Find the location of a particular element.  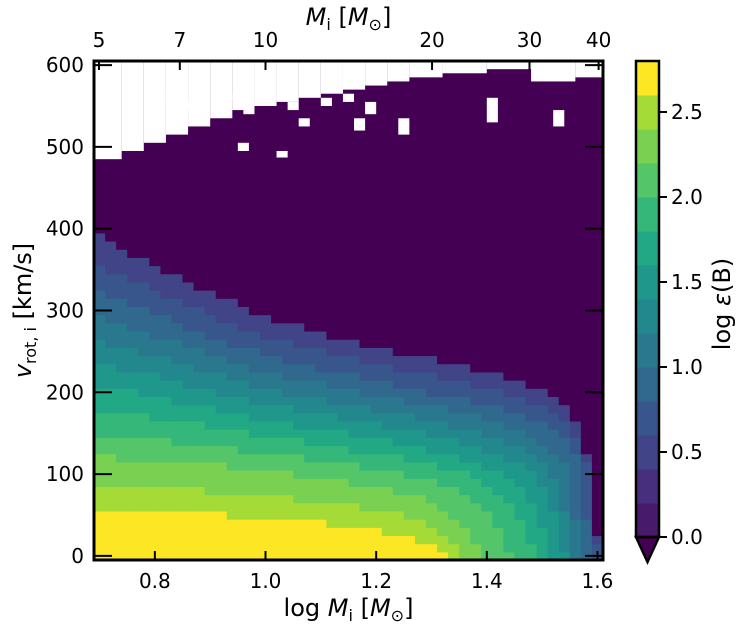

colorbar-tick-label: 0.5 is located at coordinates (687, 452).